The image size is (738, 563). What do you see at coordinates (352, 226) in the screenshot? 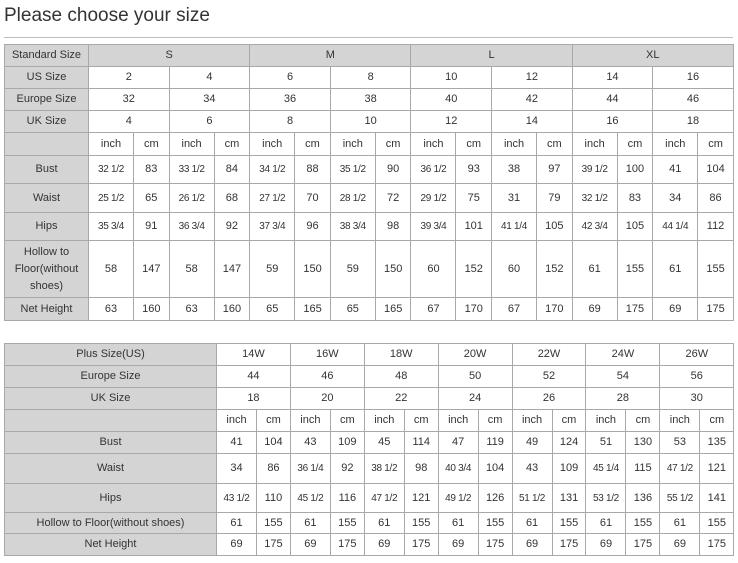
I see `measurement-cell: 38 3/4` at bounding box center [352, 226].